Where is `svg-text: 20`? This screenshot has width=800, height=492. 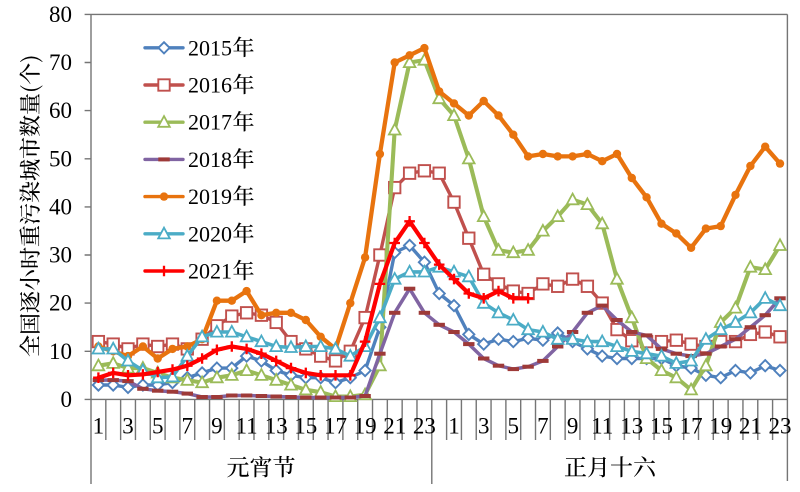 svg-text: 20 is located at coordinates (60, 303).